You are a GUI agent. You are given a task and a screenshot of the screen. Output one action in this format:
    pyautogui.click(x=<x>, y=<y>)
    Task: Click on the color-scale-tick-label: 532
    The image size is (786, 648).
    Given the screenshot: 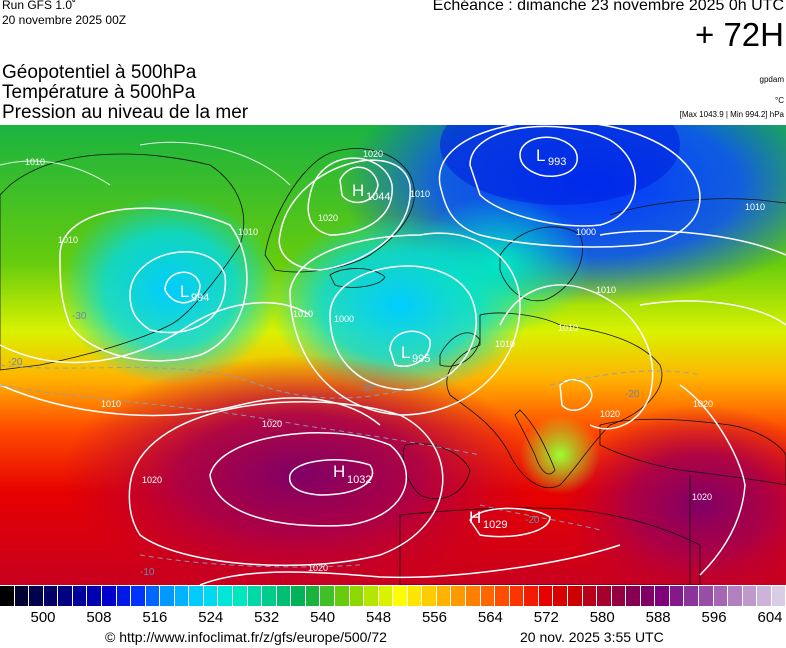 What is the action you would take?
    pyautogui.click(x=267, y=617)
    